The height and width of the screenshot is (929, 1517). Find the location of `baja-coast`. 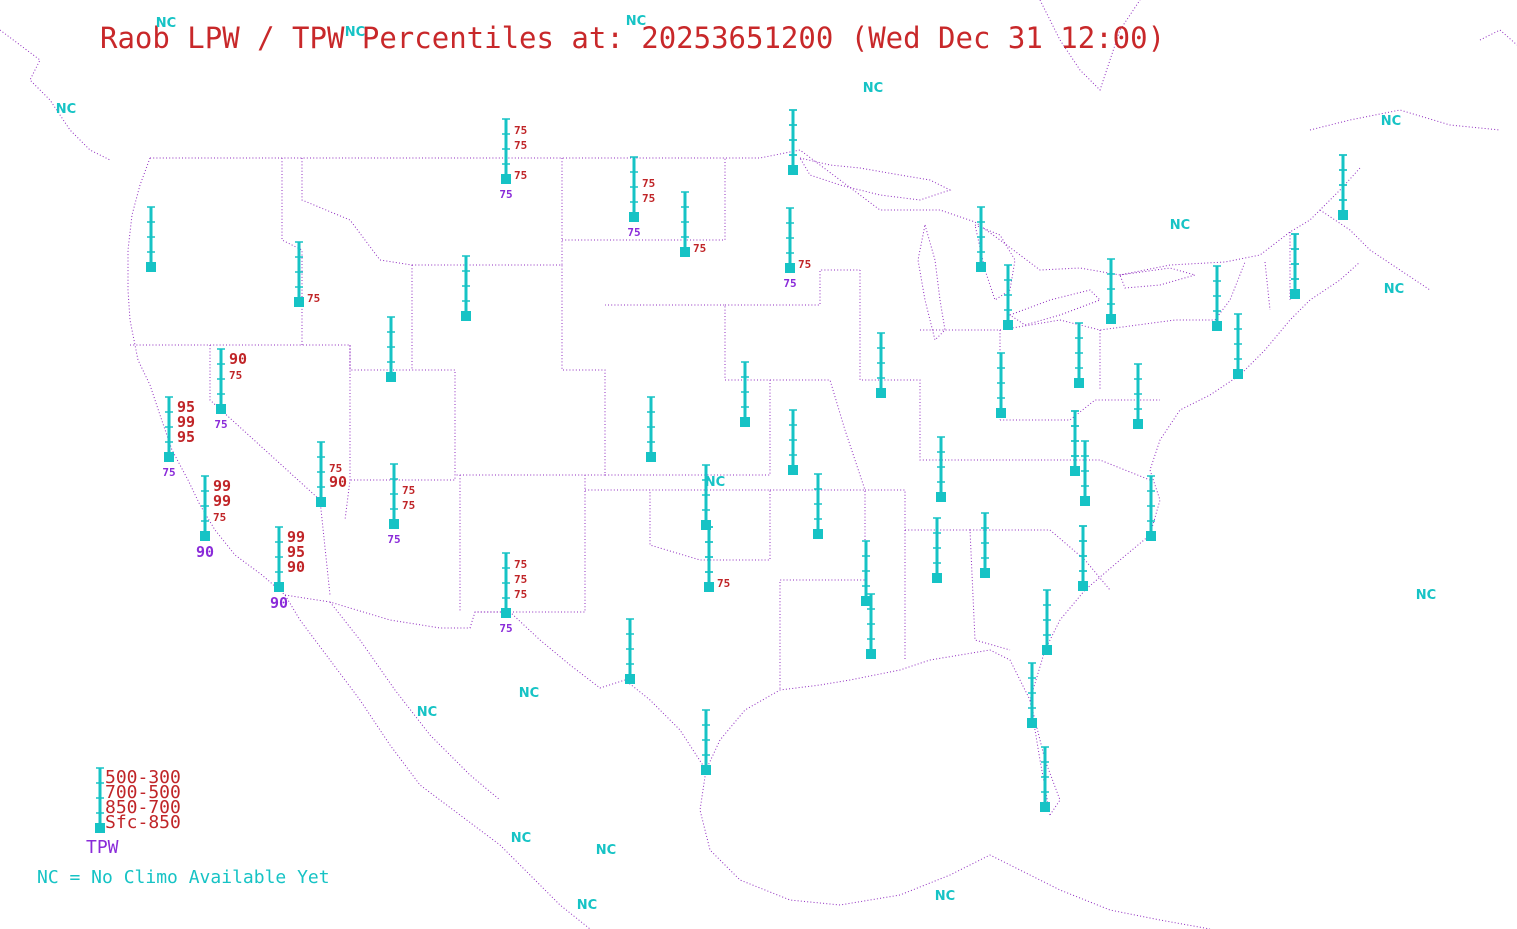

baja-coast is located at coordinates (445, 774).